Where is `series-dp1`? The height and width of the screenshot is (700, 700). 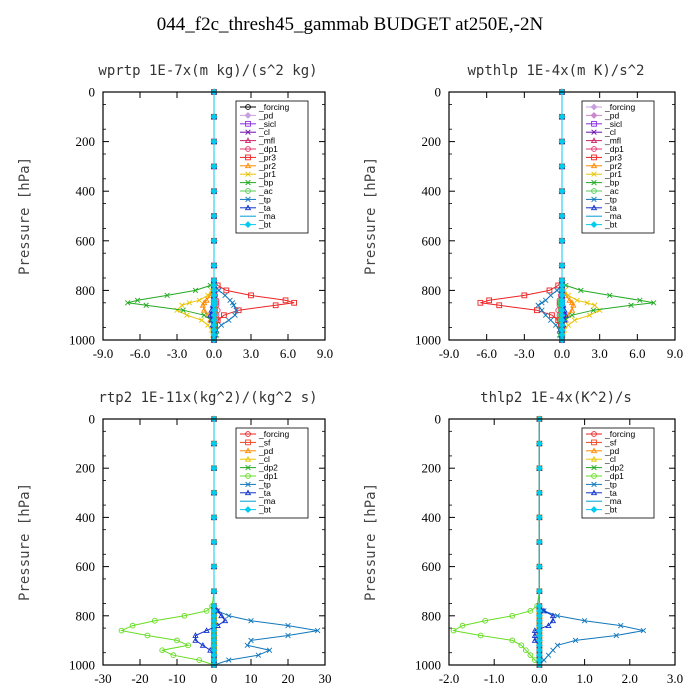
series-dp1 is located at coordinates (167, 542).